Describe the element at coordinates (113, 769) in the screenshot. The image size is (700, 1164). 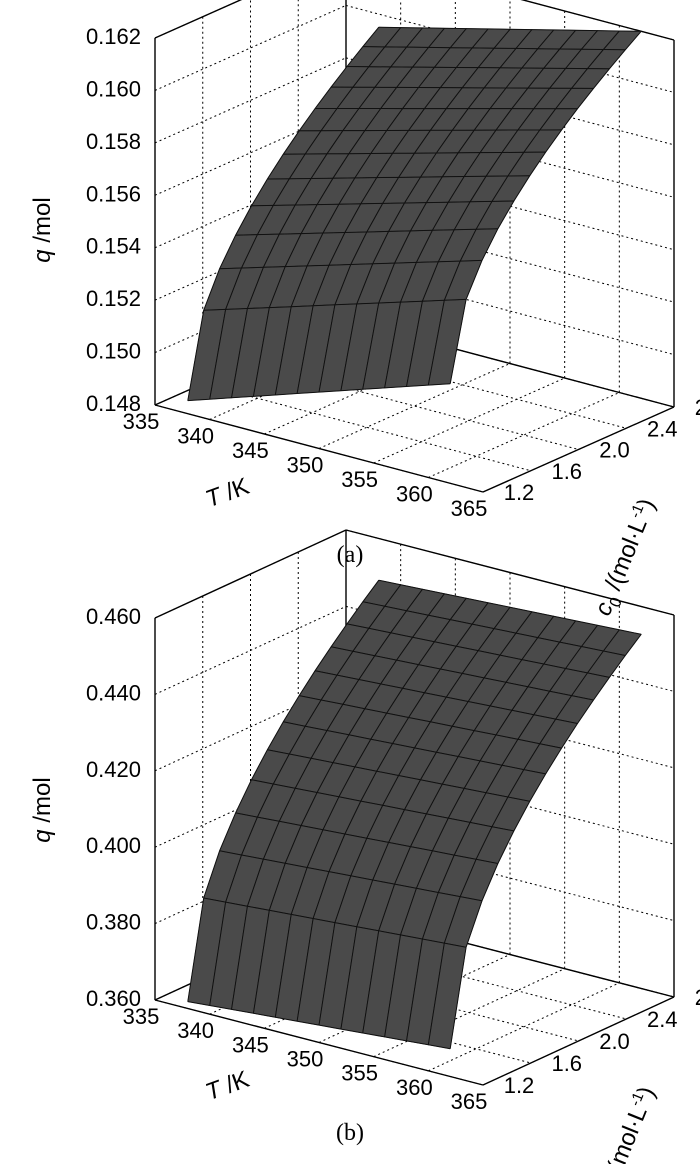
I see `z-tick-label: 0.420` at that location.